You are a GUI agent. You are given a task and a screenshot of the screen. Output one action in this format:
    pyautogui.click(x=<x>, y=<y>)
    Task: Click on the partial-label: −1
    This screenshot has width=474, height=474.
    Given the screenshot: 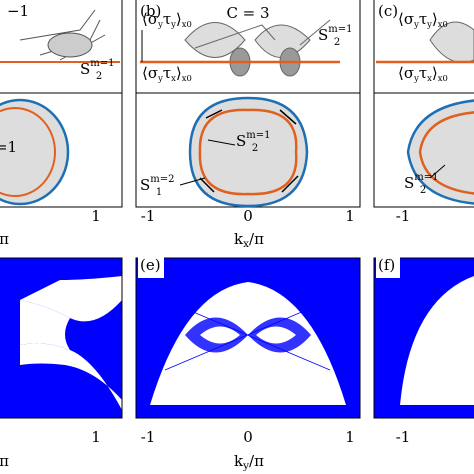 What is the action you would take?
    pyautogui.click(x=18, y=11)
    